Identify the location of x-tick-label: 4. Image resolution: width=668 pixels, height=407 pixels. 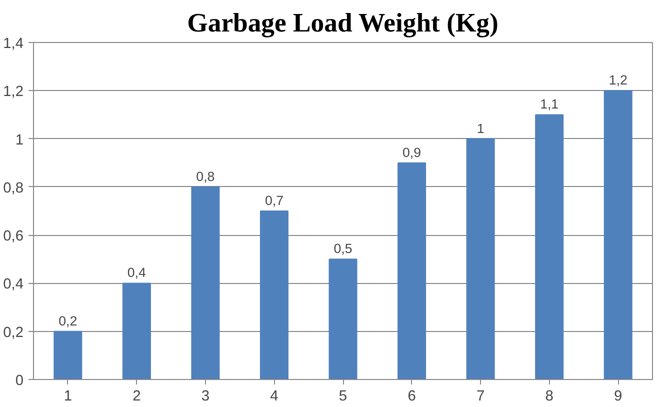
(274, 396).